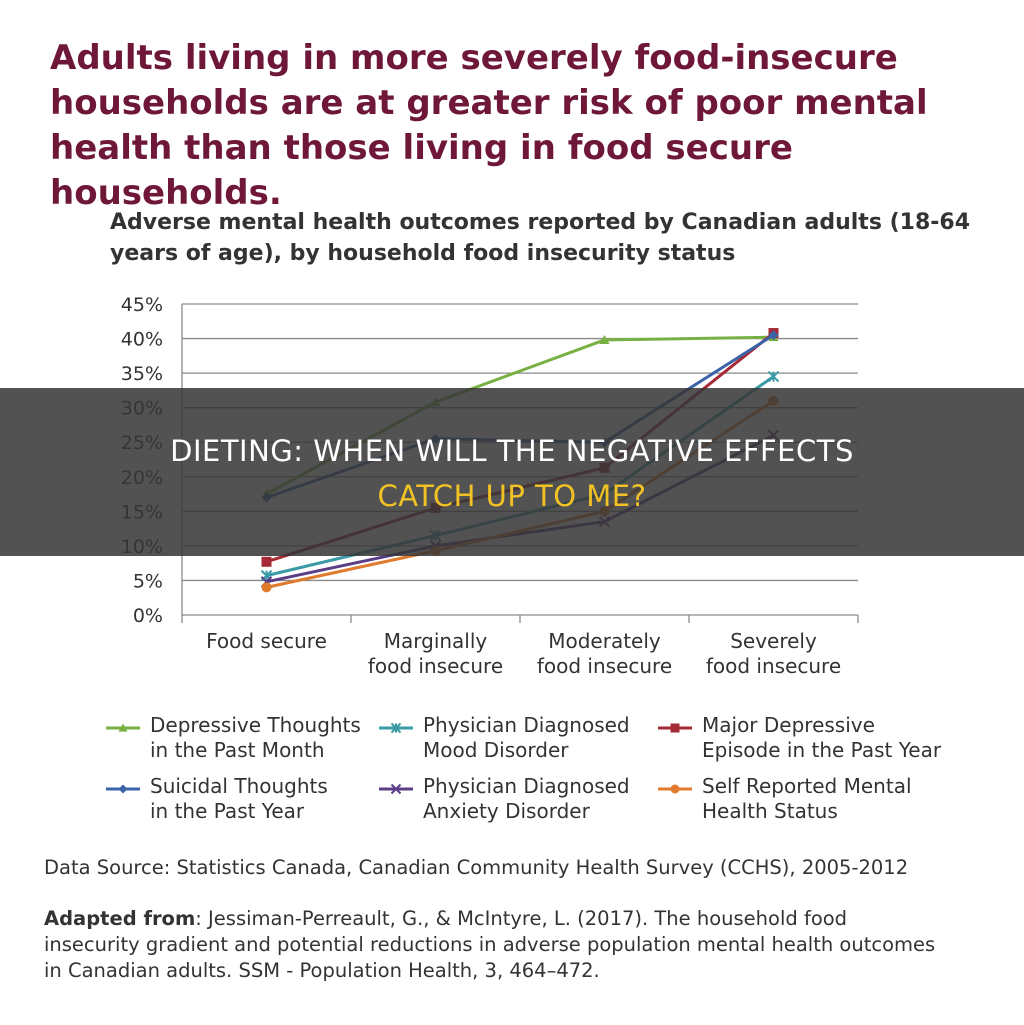 The image size is (1024, 1025). What do you see at coordinates (255, 737) in the screenshot?
I see `legend-label: Depressive Thoughts in the Past Month` at bounding box center [255, 737].